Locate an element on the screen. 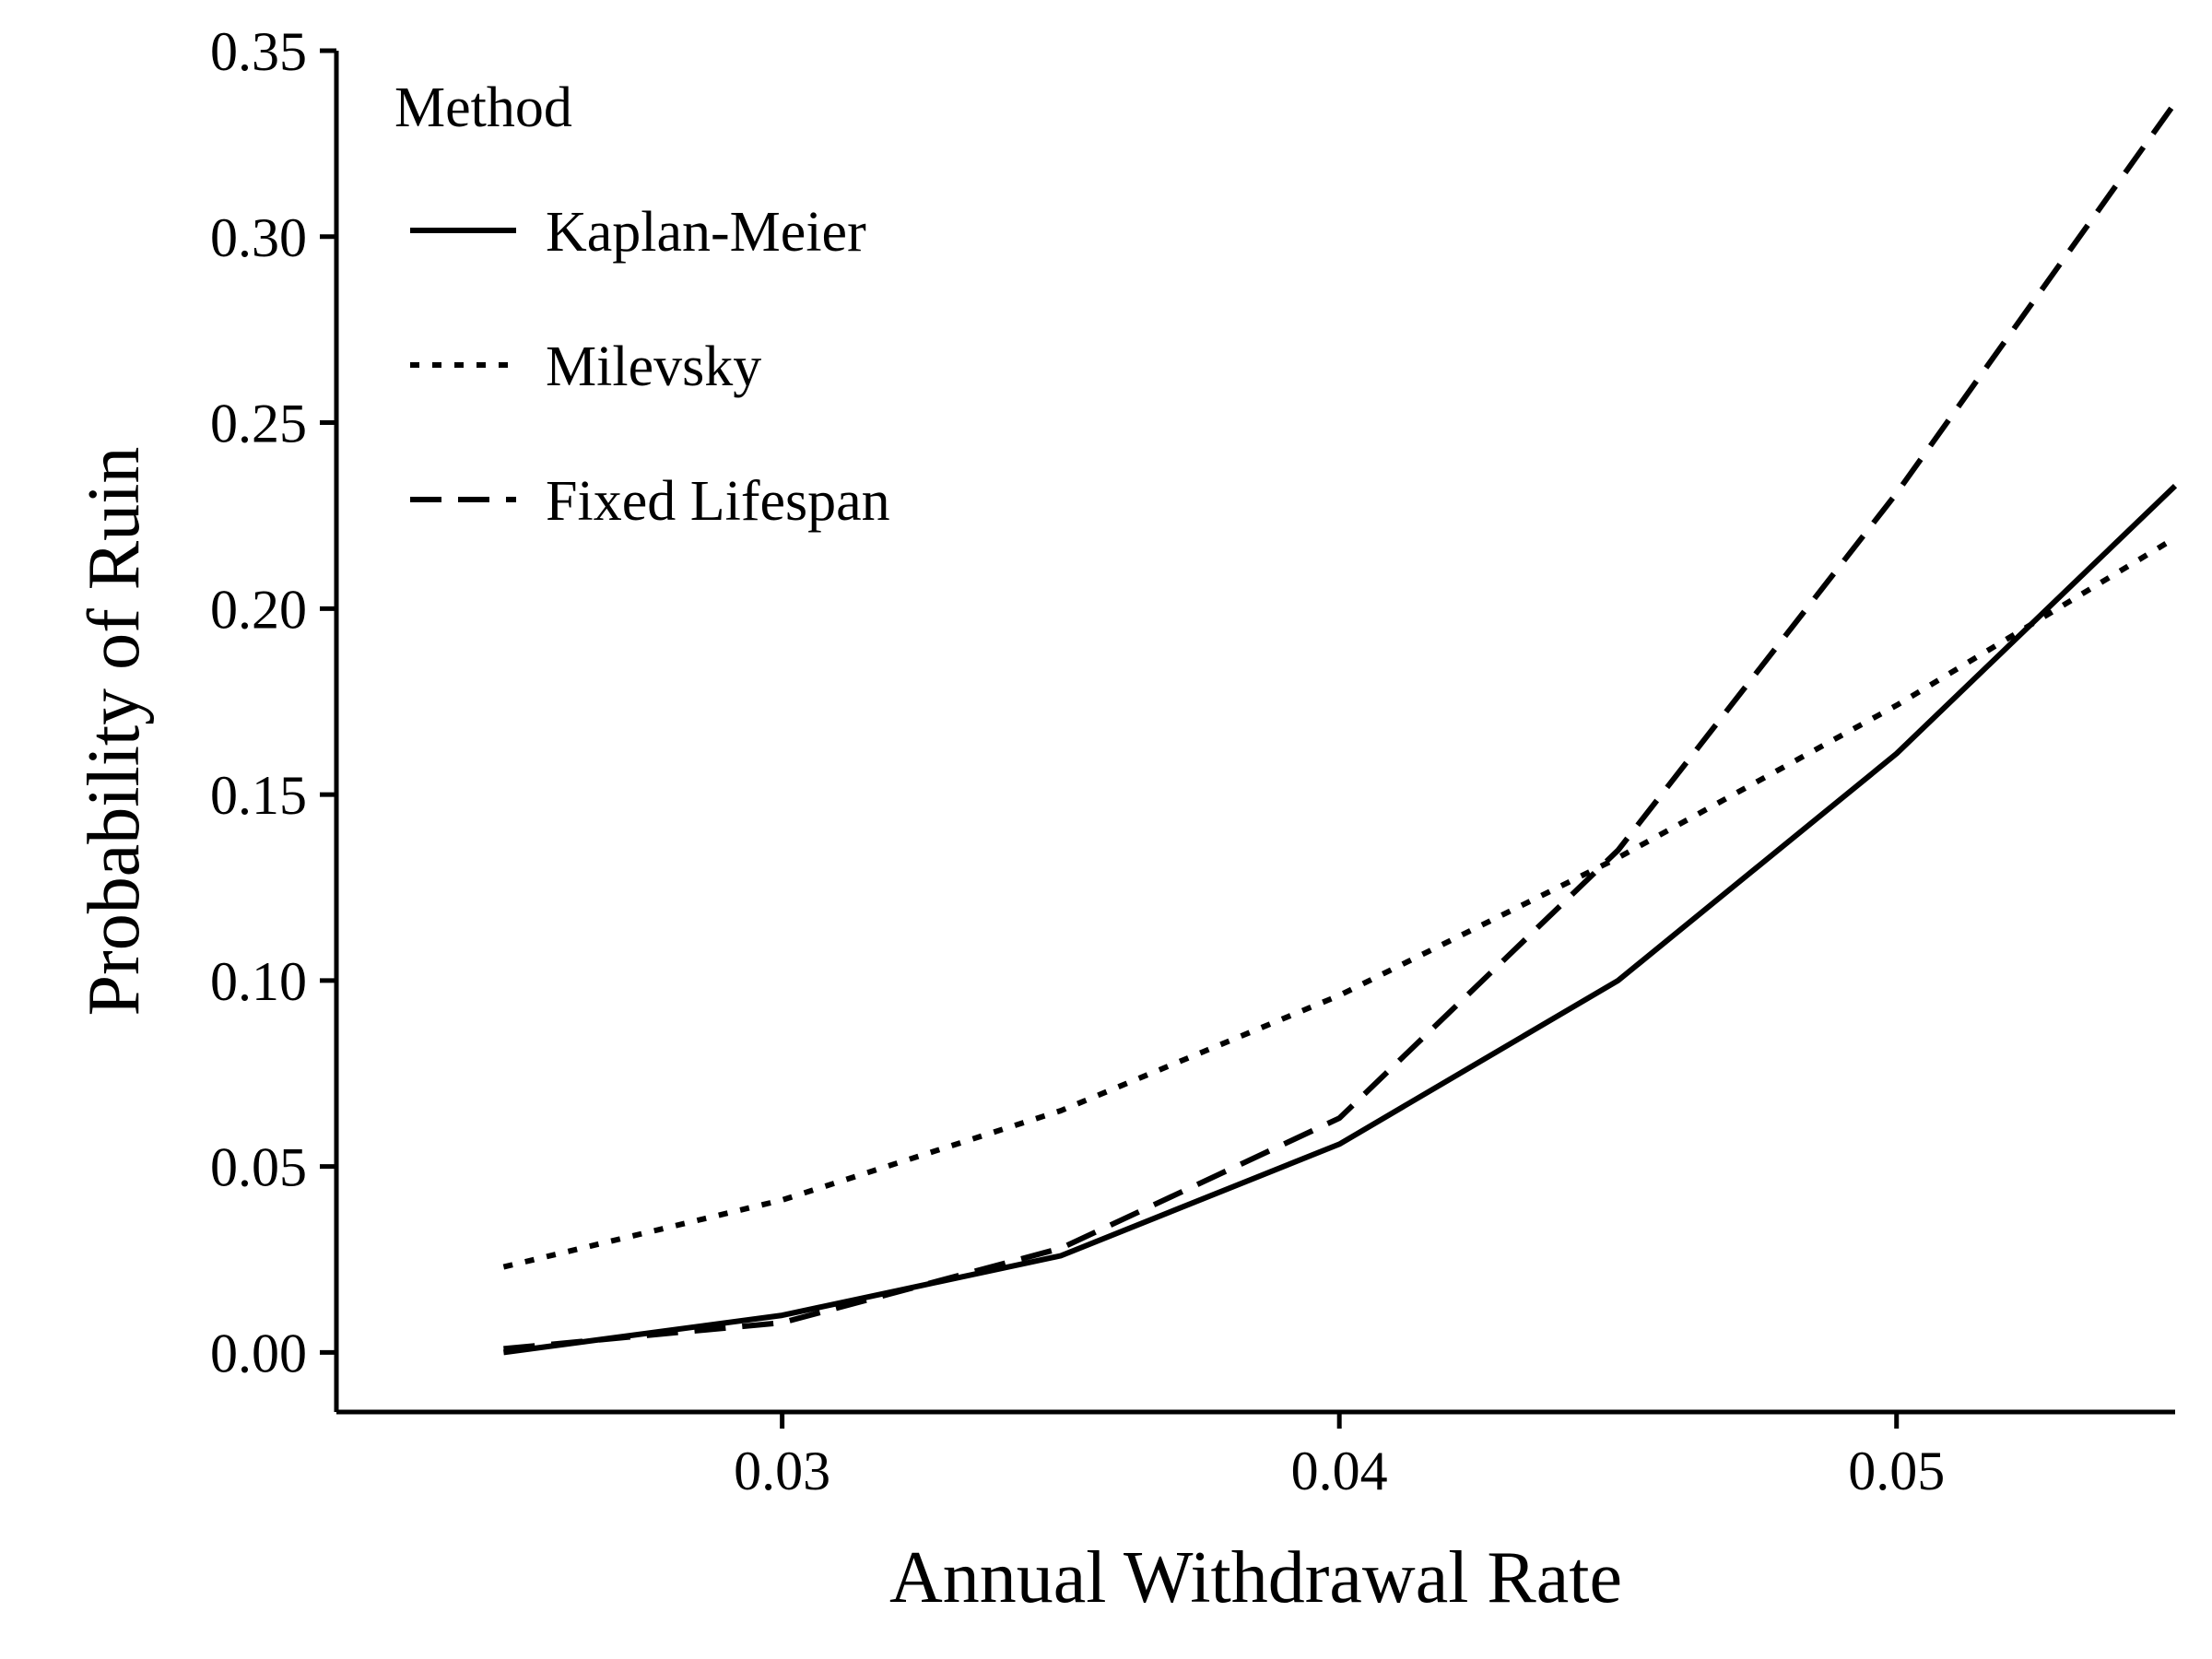  y-tick-label: 0.10 is located at coordinates (258, 981).